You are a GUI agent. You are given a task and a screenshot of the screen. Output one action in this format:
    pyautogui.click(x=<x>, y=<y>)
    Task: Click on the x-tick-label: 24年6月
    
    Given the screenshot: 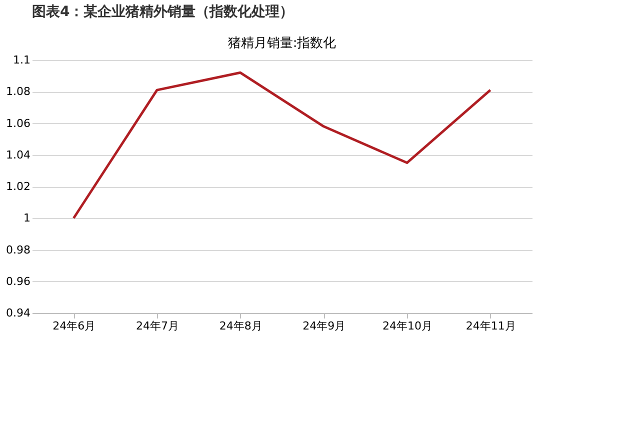 What is the action you would take?
    pyautogui.click(x=74, y=326)
    